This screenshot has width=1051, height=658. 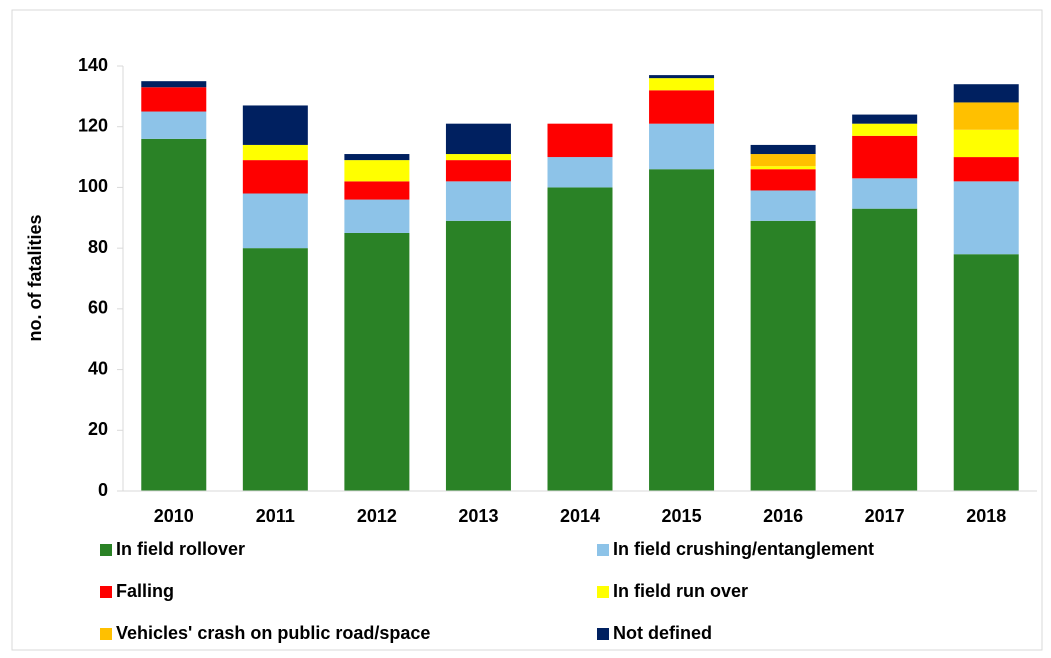 I want to click on y-tick-label: 20, so click(x=98, y=429).